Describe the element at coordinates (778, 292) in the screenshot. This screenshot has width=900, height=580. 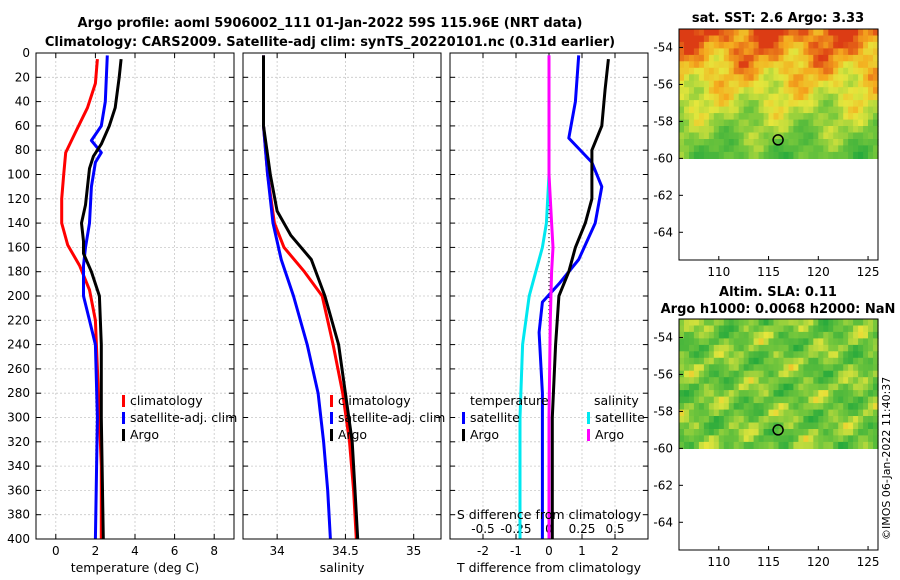
I see `sla-map-title-line1: Altim. SLA: 0.11` at that location.